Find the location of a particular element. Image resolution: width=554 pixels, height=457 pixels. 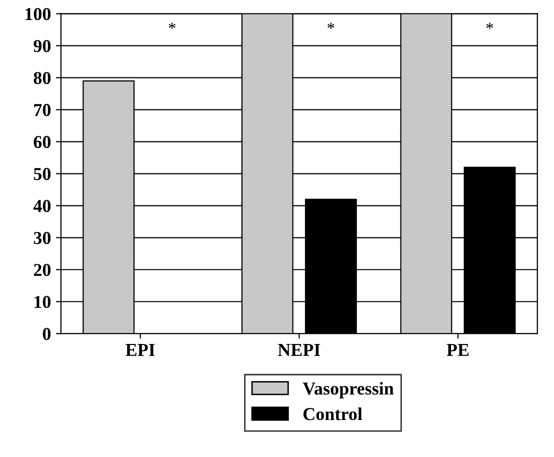

y-tick-label: 50 is located at coordinates (42, 174).